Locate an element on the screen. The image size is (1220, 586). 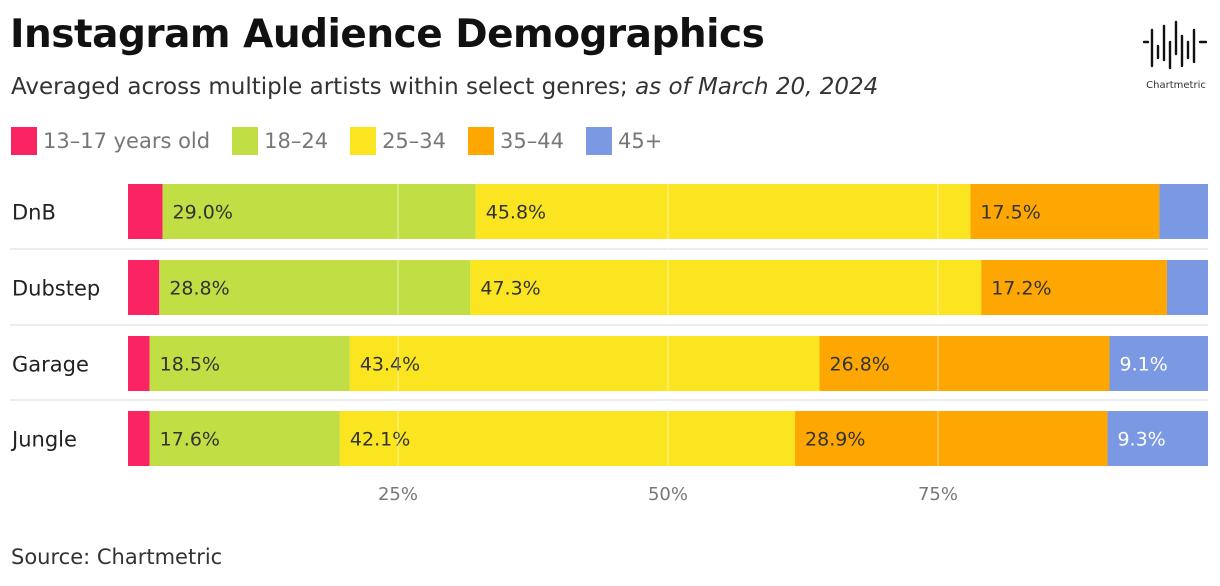
source-note: Source: Chartmetric is located at coordinates (117, 557).